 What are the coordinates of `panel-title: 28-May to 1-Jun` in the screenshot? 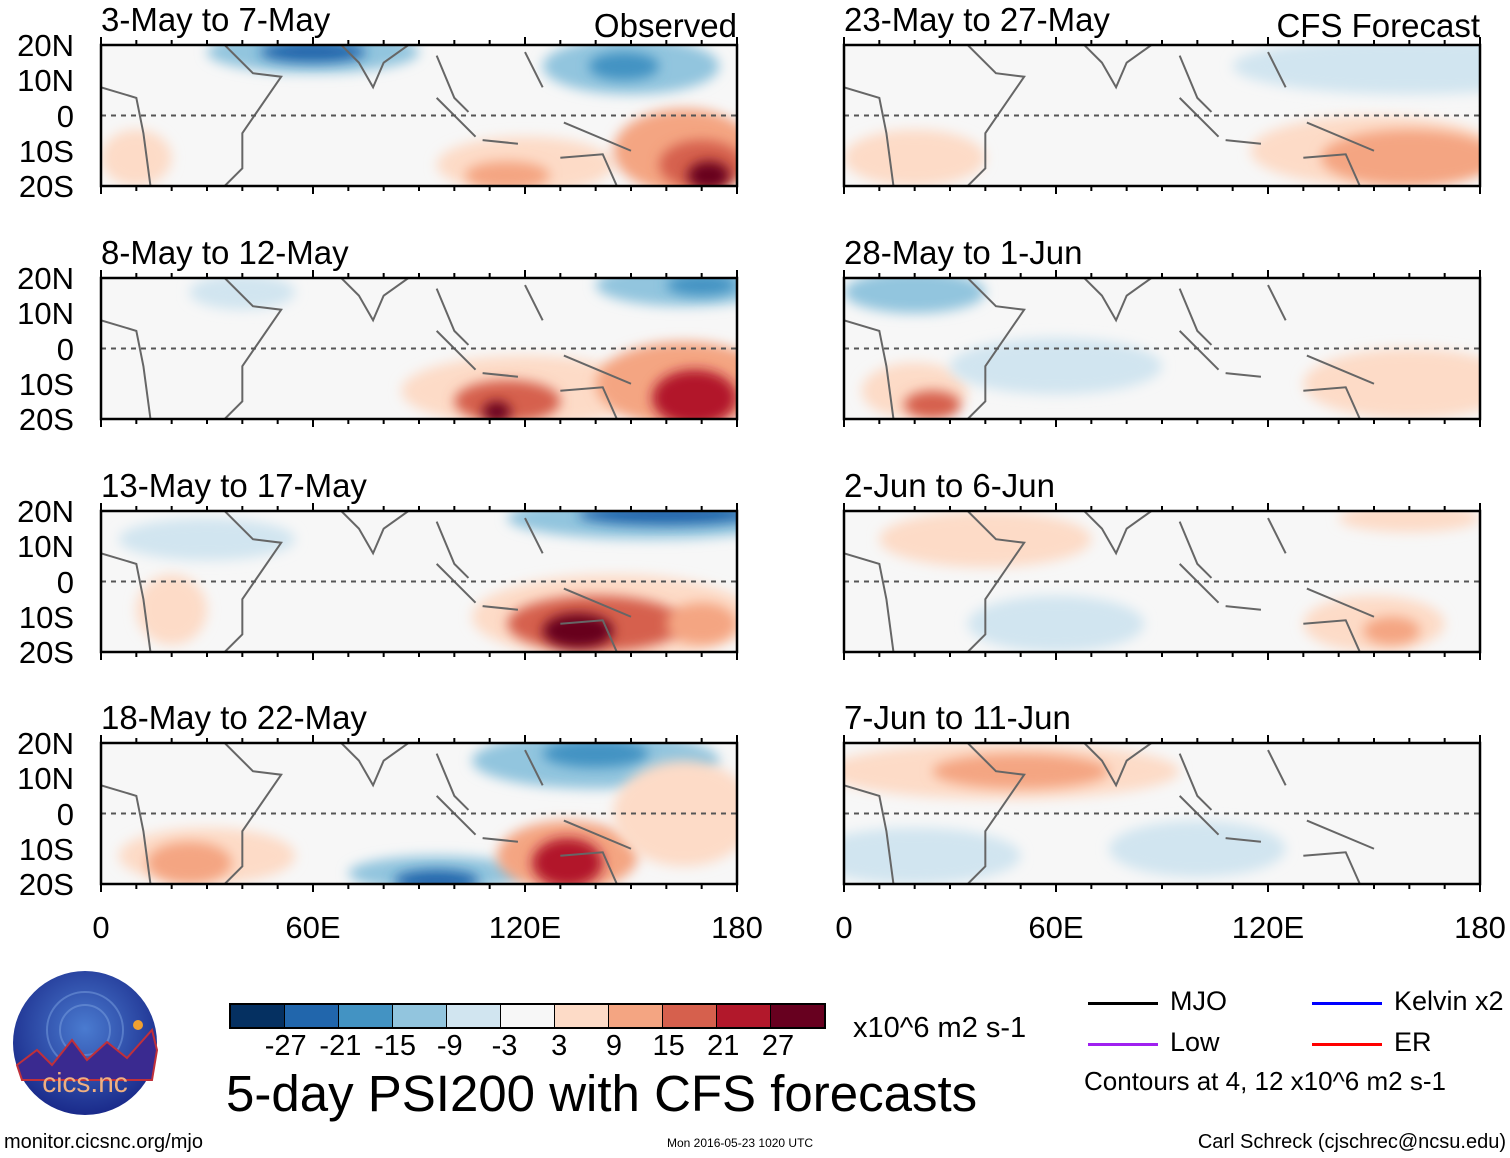 It's located at (963, 252).